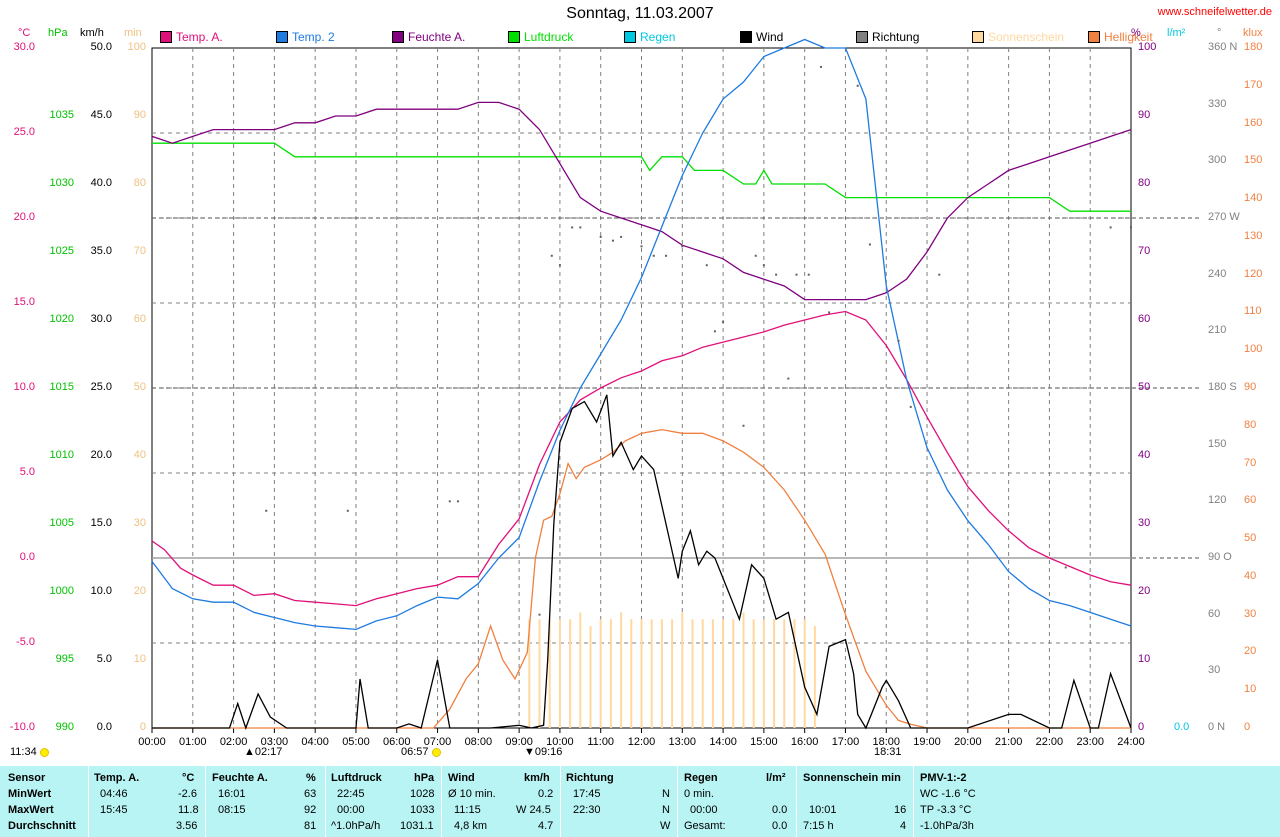 The width and height of the screenshot is (1280, 837). What do you see at coordinates (1219, 33) in the screenshot?
I see `direction-axis-unit: °` at bounding box center [1219, 33].